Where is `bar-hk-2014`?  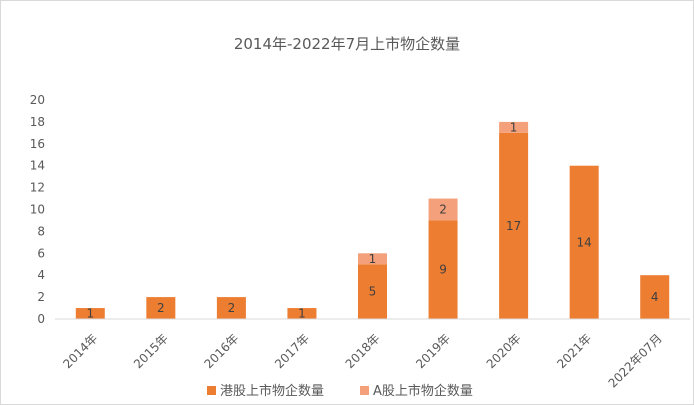 bar-hk-2014 is located at coordinates (90, 313).